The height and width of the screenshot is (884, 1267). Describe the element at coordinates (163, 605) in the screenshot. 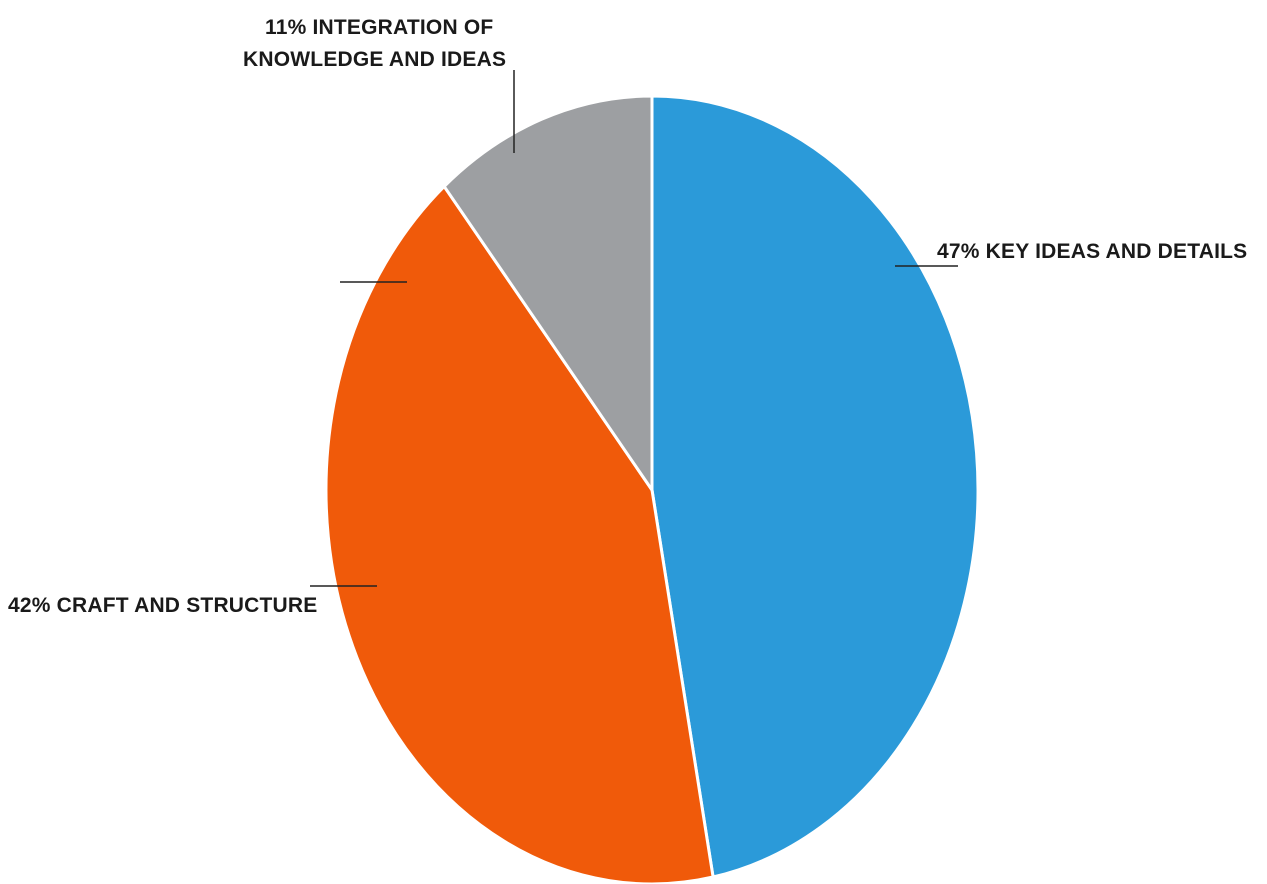

I see `label-craft: 42% CRAFT AND STRUCTURE` at that location.